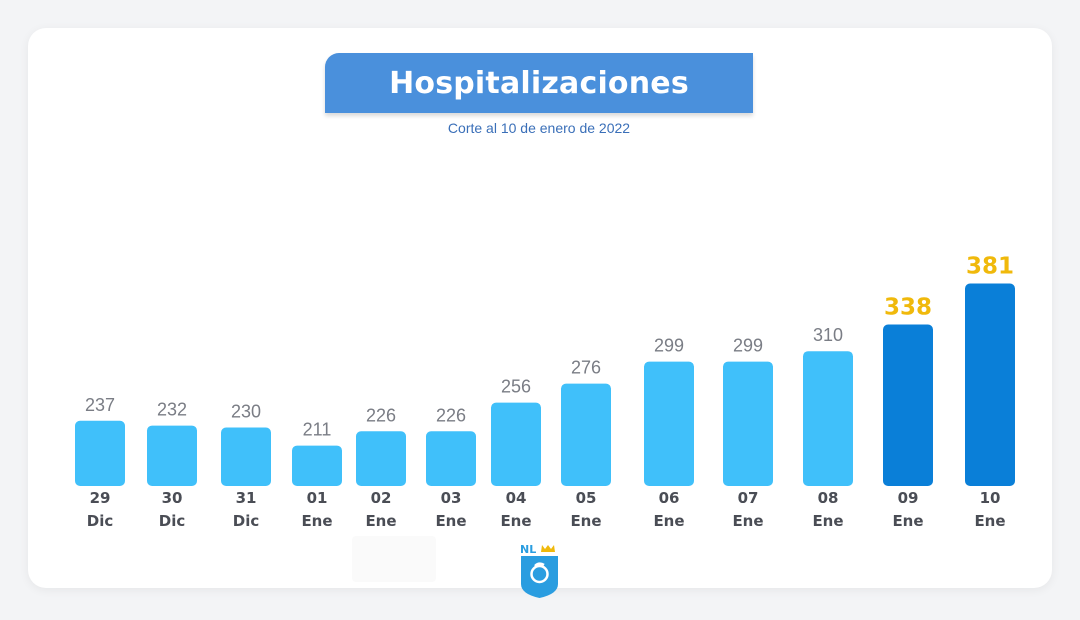 The width and height of the screenshot is (1080, 620). I want to click on title-banner: Hospitalizaciones, so click(539, 83).